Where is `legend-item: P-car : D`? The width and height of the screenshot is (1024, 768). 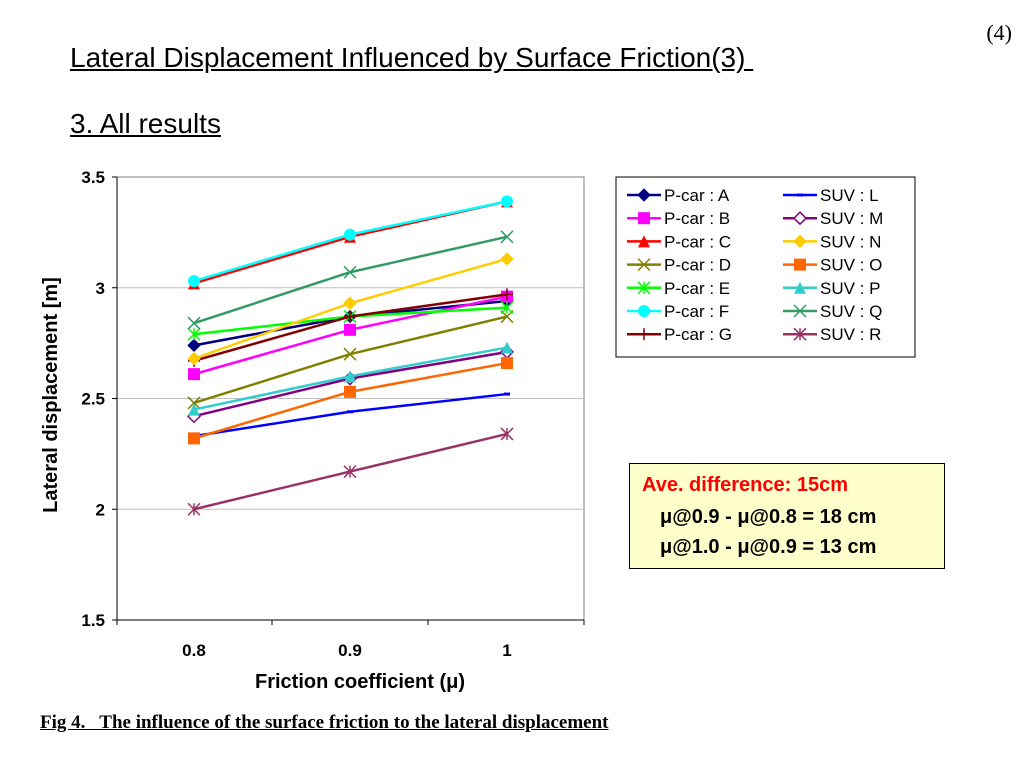
legend-item: P-car : D is located at coordinates (679, 265).